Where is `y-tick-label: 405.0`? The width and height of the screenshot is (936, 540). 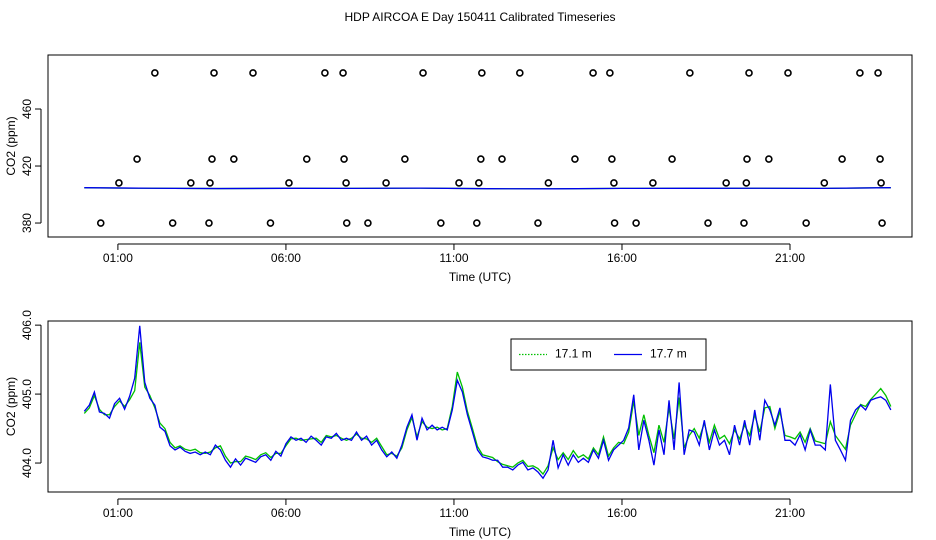 y-tick-label: 405.0 is located at coordinates (27, 394).